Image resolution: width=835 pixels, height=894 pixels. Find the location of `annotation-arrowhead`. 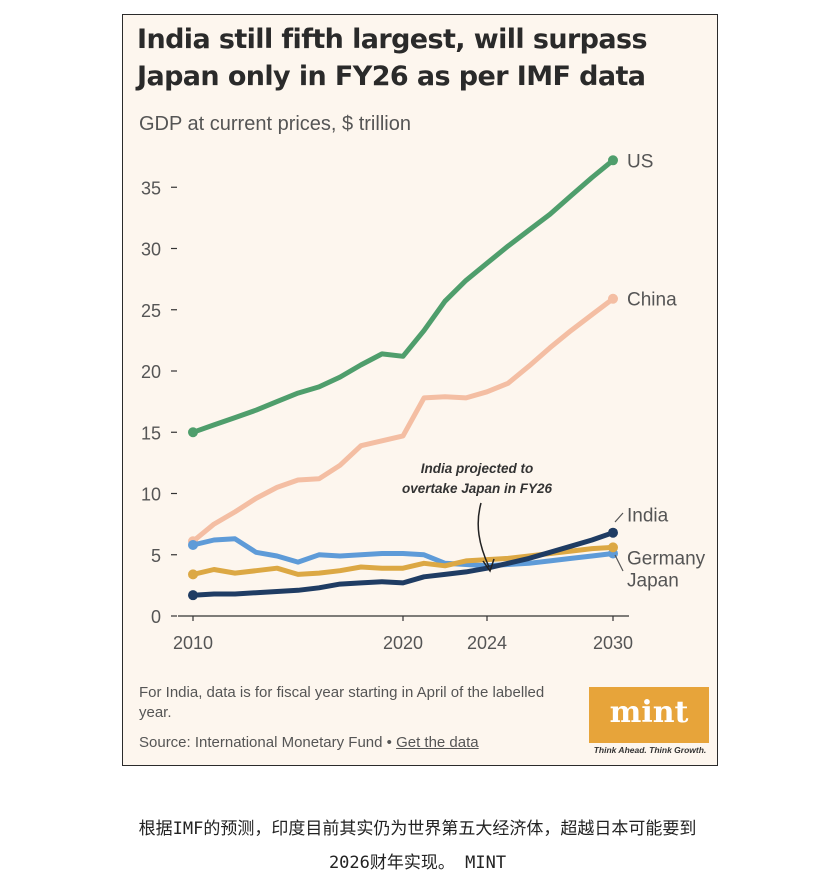

annotation-arrowhead is located at coordinates (488, 565).